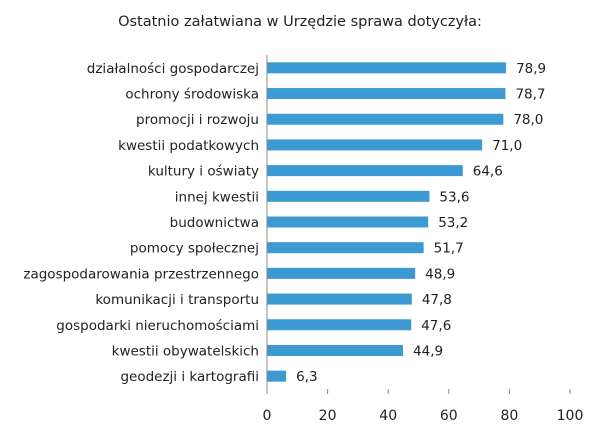  I want to click on value-label: 51,7, so click(449, 249).